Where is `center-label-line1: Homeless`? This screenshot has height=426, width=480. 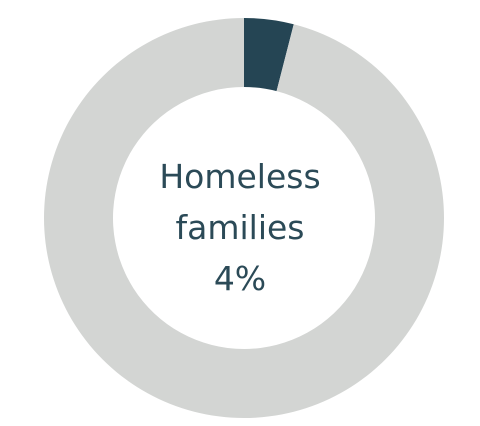
center-label-line1: Homeless is located at coordinates (240, 176).